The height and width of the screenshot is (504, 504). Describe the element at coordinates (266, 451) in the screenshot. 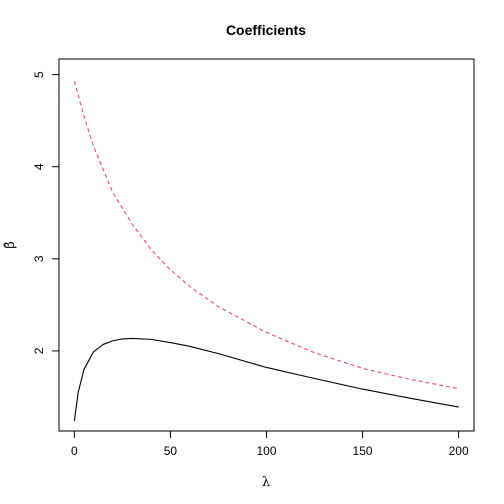

I see `x-tick-label: 100` at that location.